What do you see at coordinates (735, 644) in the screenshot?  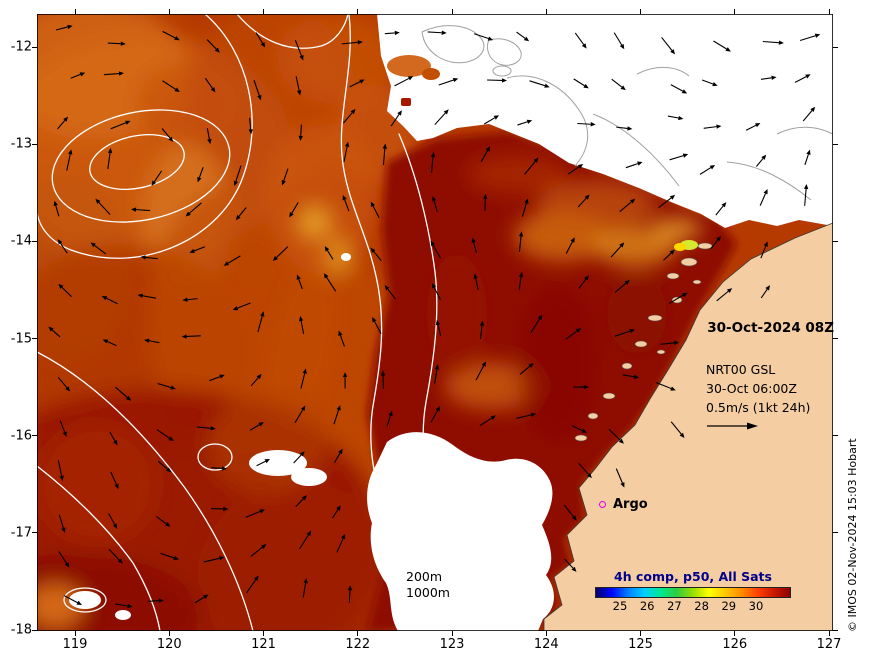 I see `x-tick-label: 126` at bounding box center [735, 644].